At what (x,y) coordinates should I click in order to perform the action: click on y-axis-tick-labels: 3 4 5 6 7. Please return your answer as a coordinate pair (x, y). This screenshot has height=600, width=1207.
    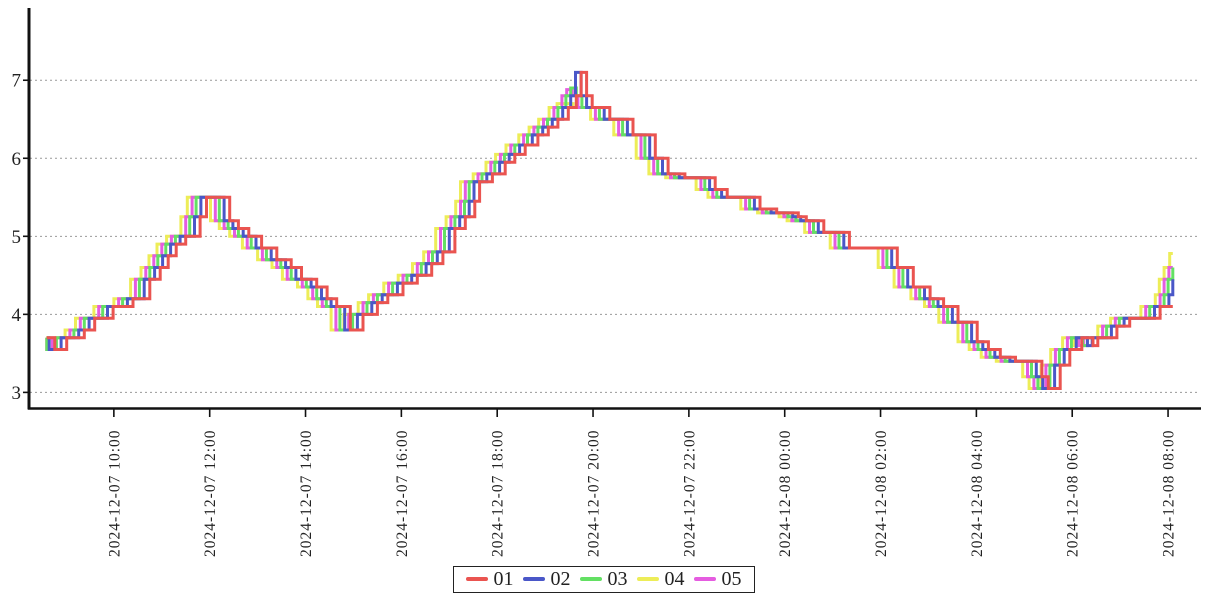
    Looking at the image, I should click on (17, 237).